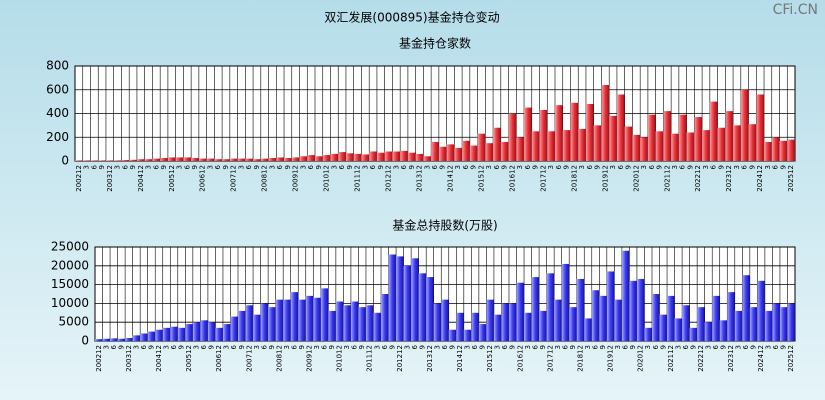 The width and height of the screenshot is (825, 400). What do you see at coordinates (761, 358) in the screenshot?
I see `x-tick-label: 202412` at bounding box center [761, 358].